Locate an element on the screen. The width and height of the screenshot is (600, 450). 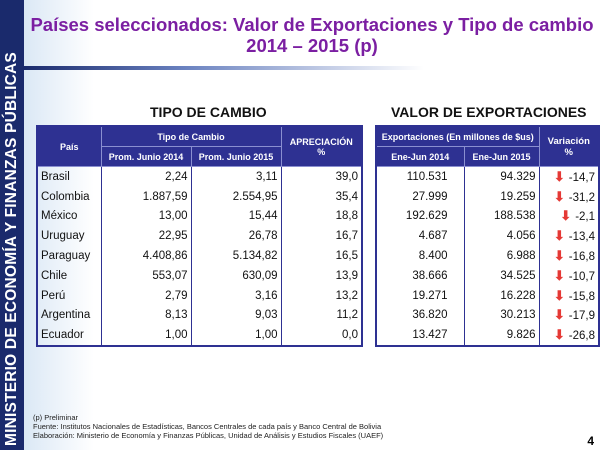
table-row: 27.999 19.259 ⬇ -31,2 is located at coordinates (487, 196).